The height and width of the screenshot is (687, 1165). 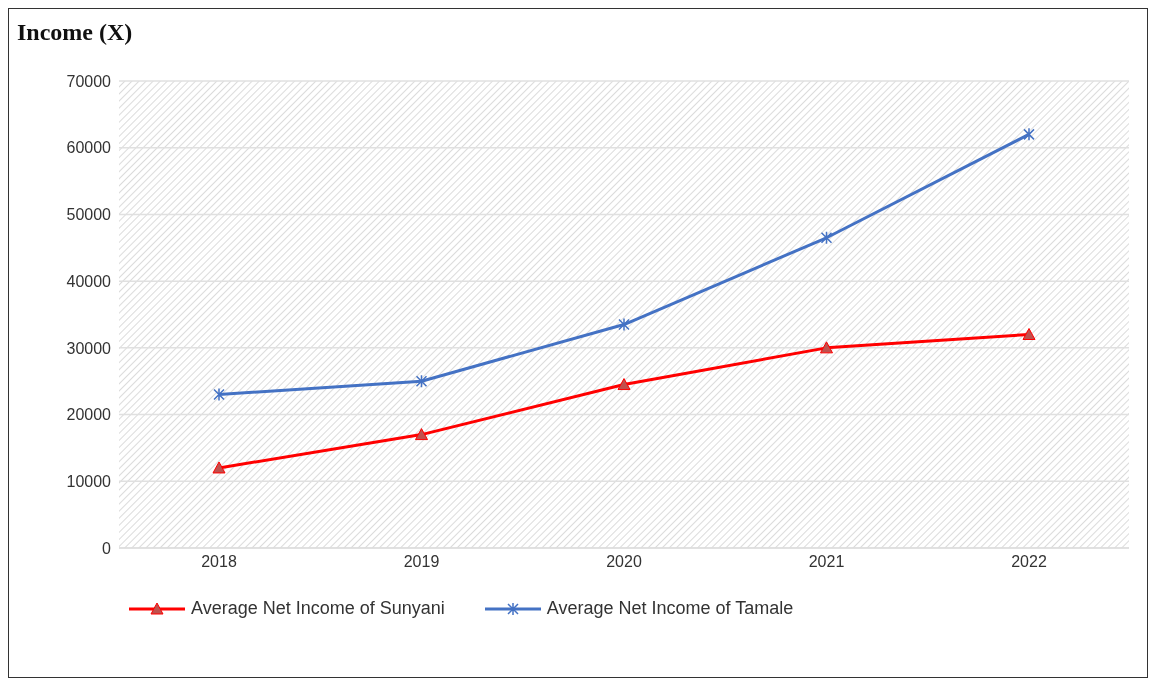 I want to click on legend-label: Average Net Income of Tamale, so click(x=670, y=608).